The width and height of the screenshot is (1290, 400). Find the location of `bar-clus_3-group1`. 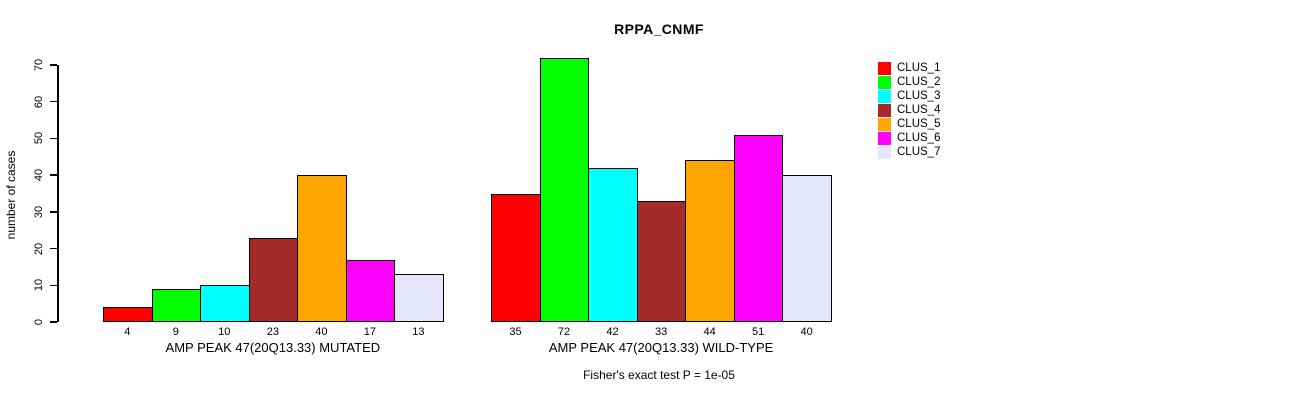

bar-clus_3-group1 is located at coordinates (225, 303).